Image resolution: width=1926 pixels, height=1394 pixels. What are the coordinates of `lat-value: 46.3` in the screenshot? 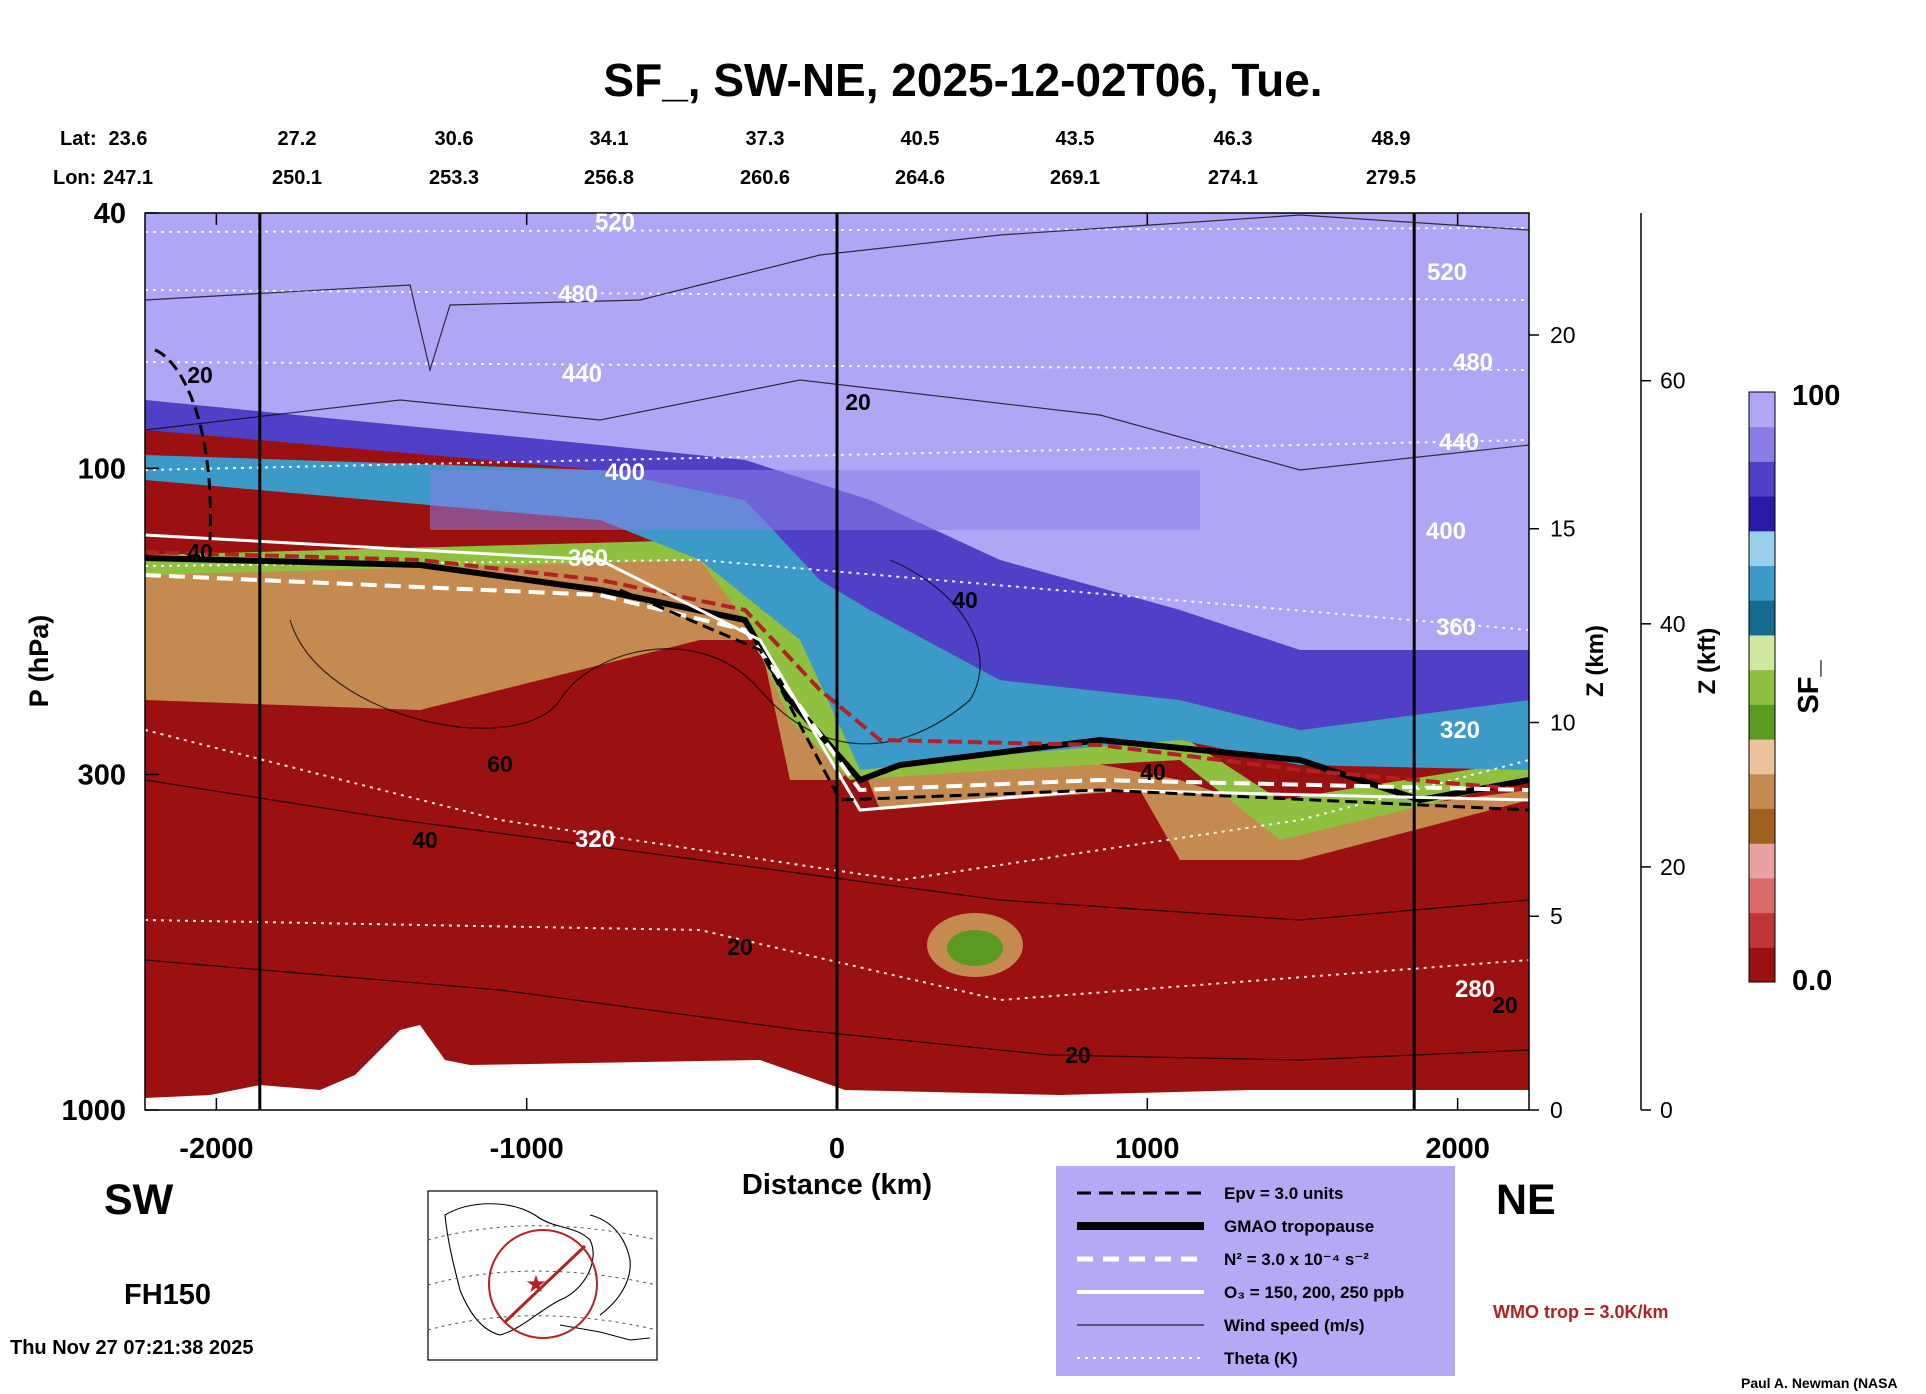 It's located at (1233, 139).